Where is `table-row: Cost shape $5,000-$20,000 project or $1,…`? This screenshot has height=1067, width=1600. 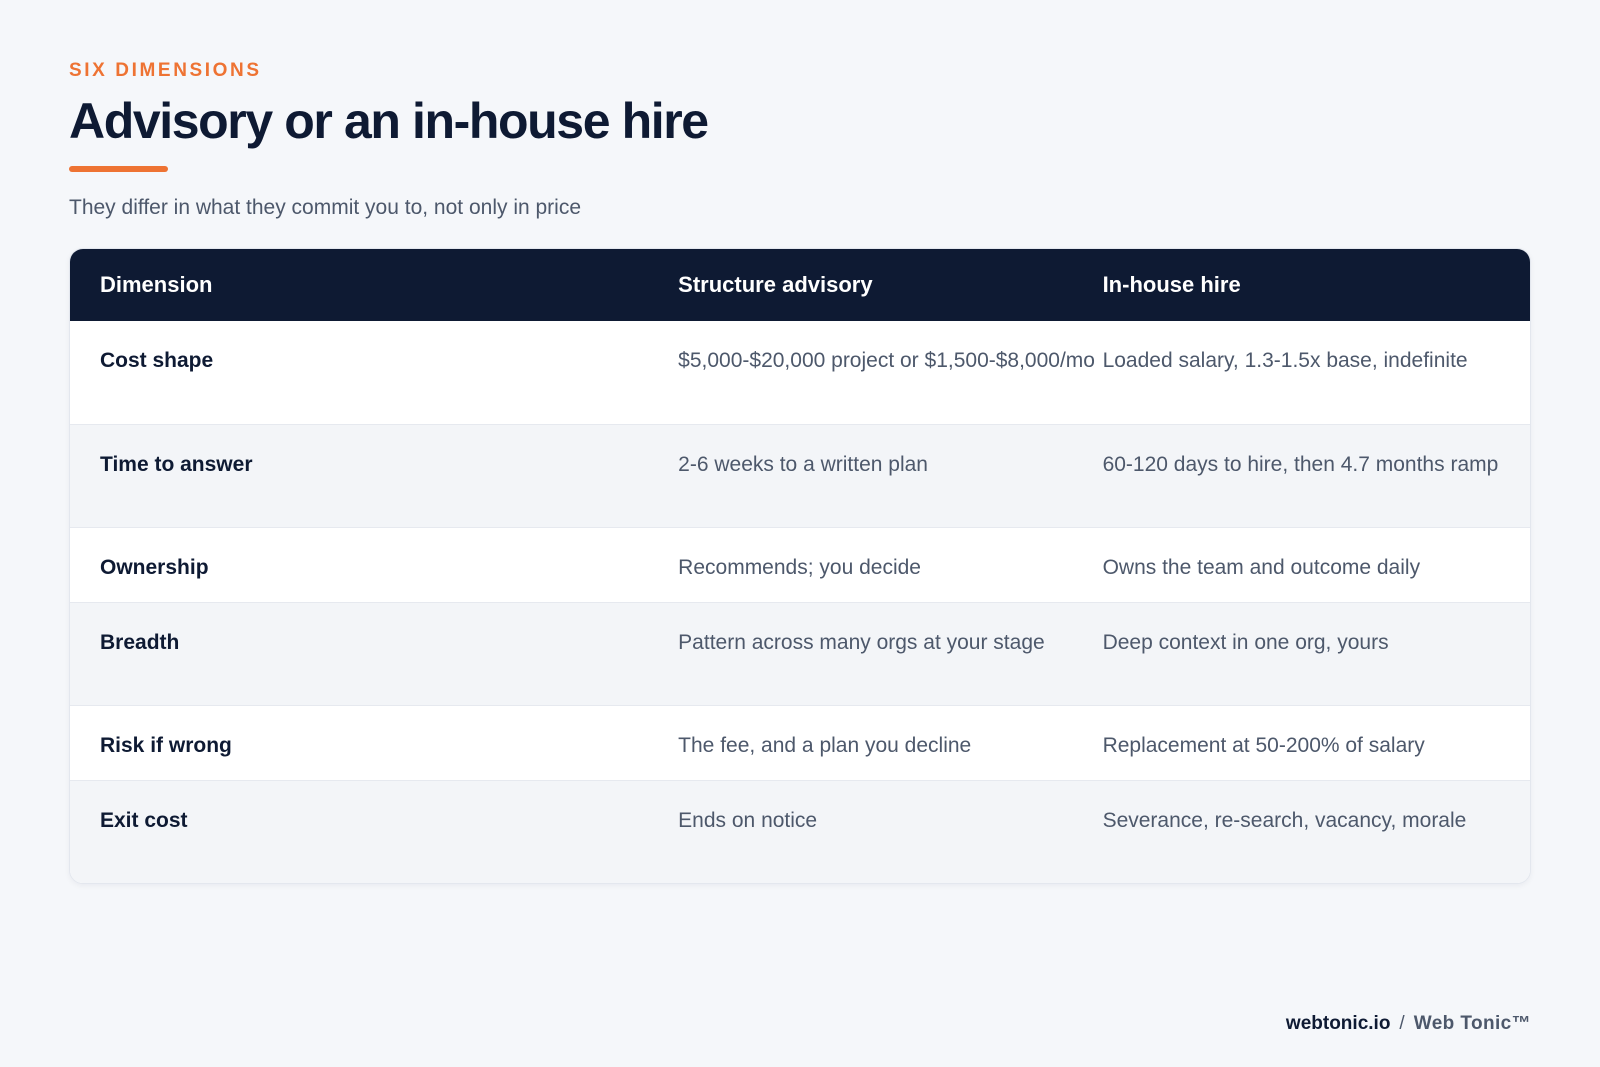
table-row: Cost shape $5,000-$20,000 project or $1,… is located at coordinates (800, 372).